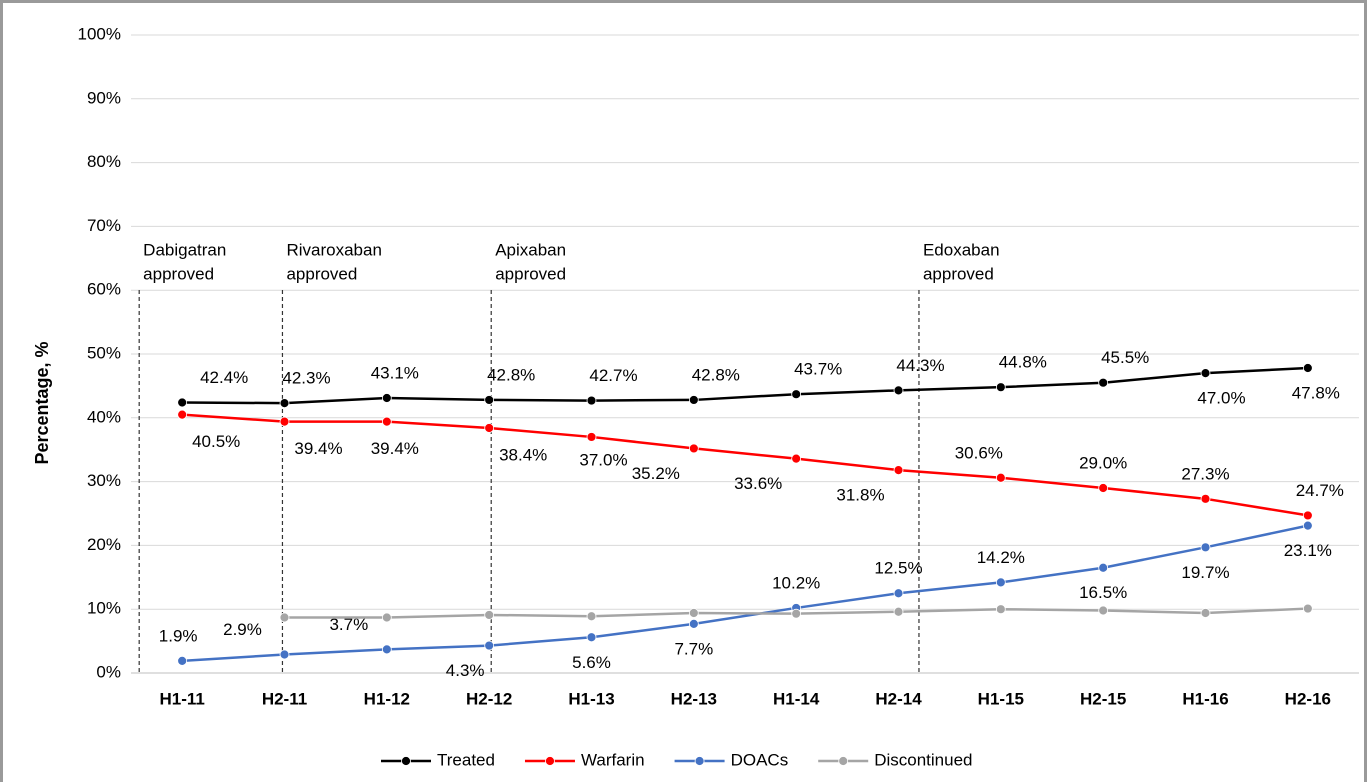 This screenshot has height=782, width=1367. I want to click on y-axis-label: Percentage, %, so click(42, 402).